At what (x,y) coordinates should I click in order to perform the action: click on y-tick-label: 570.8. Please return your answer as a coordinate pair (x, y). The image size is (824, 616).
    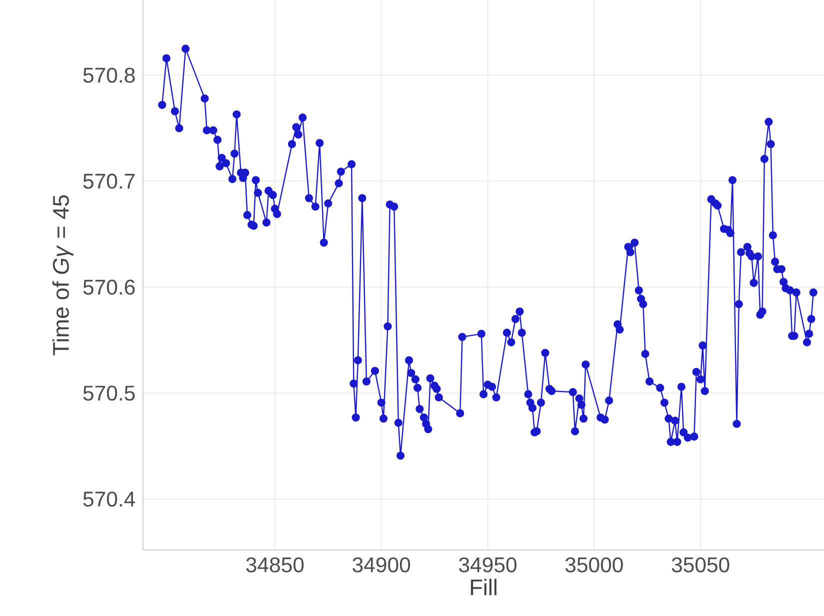
    Looking at the image, I should click on (109, 75).